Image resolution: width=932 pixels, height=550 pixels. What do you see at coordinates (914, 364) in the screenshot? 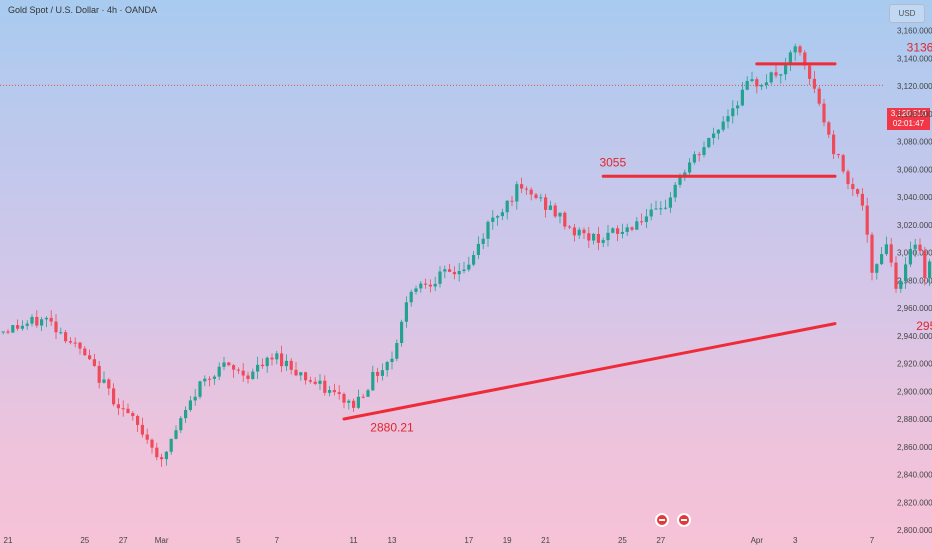
I see `y-tick-label: 2,920.000` at bounding box center [914, 364].